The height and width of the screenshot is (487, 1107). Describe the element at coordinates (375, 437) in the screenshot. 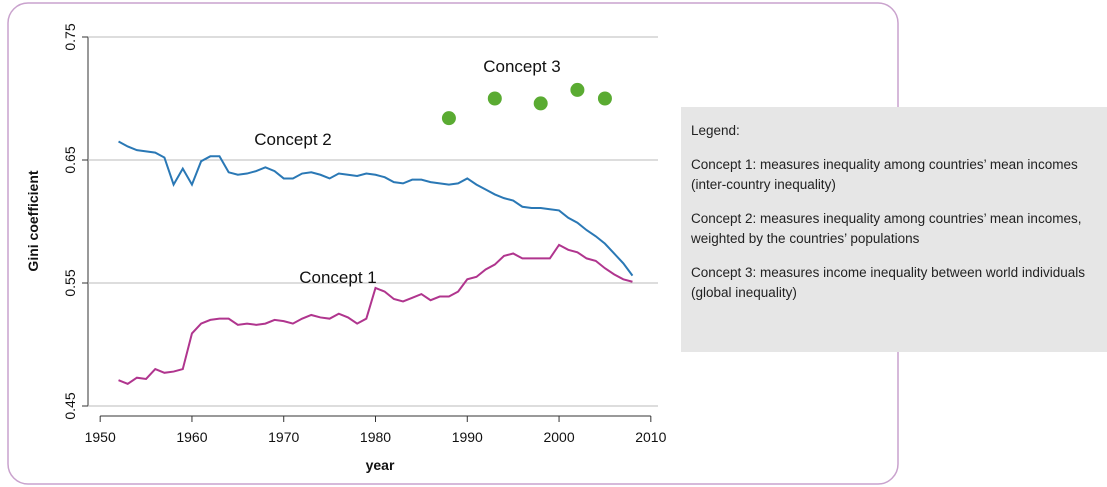

I see `x-tick-label: 1980` at that location.